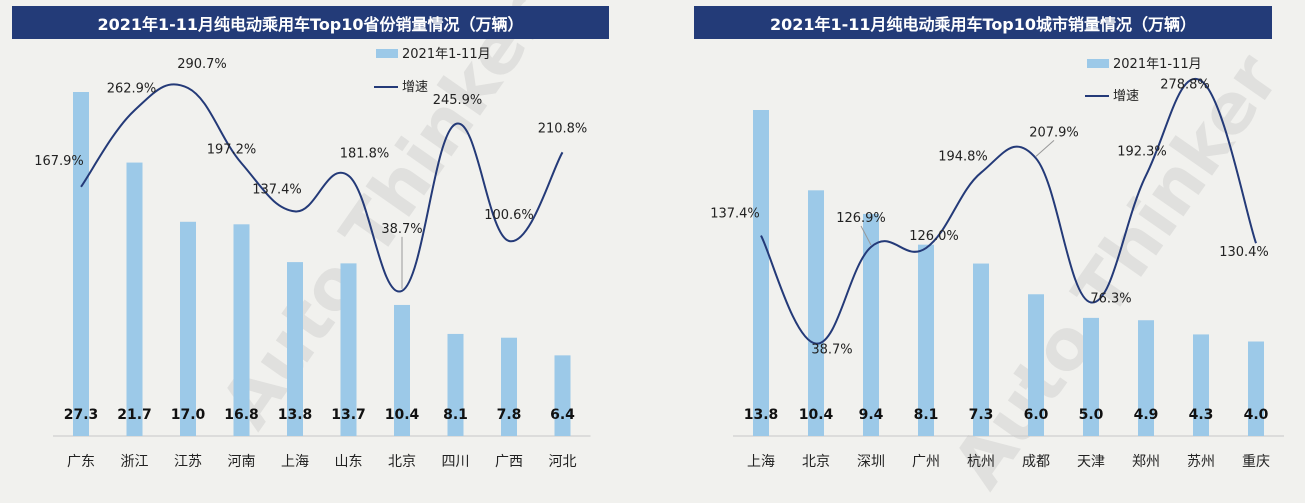  Describe the element at coordinates (509, 462) in the screenshot. I see `category-label: 广西` at that location.